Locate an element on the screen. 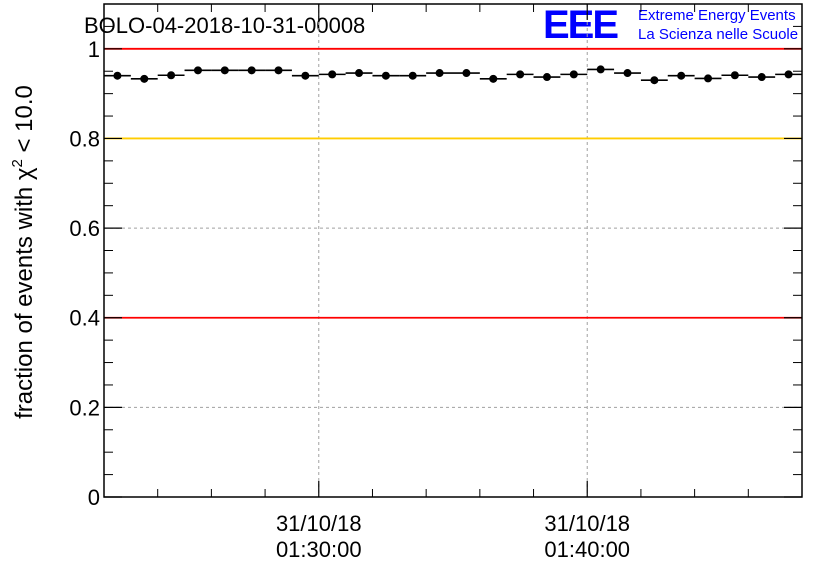  y-tick-label: 0.6 is located at coordinates (84, 228).